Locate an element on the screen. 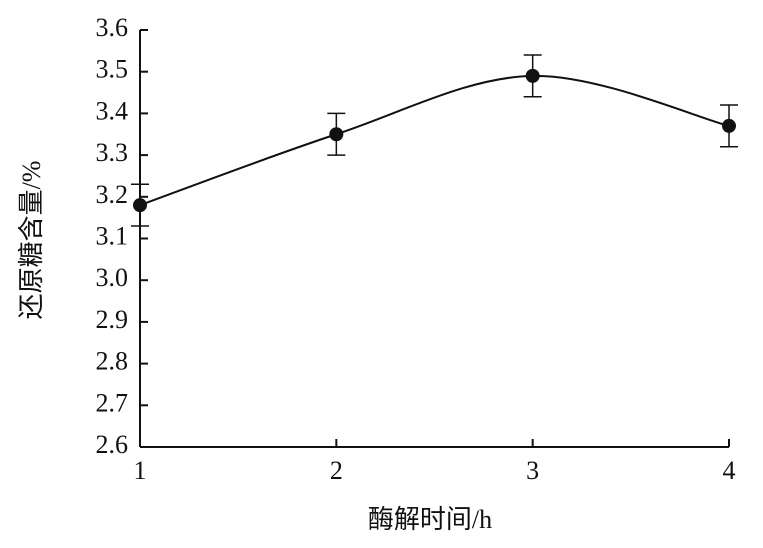 This screenshot has height=548, width=763. y-tick-label: 2.6 is located at coordinates (112, 444).